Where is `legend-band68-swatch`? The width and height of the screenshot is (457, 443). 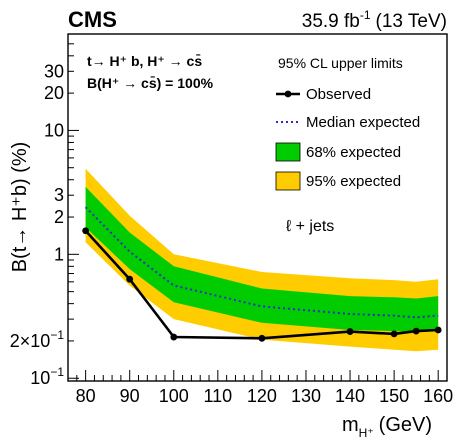
legend-band68-swatch is located at coordinates (288, 152).